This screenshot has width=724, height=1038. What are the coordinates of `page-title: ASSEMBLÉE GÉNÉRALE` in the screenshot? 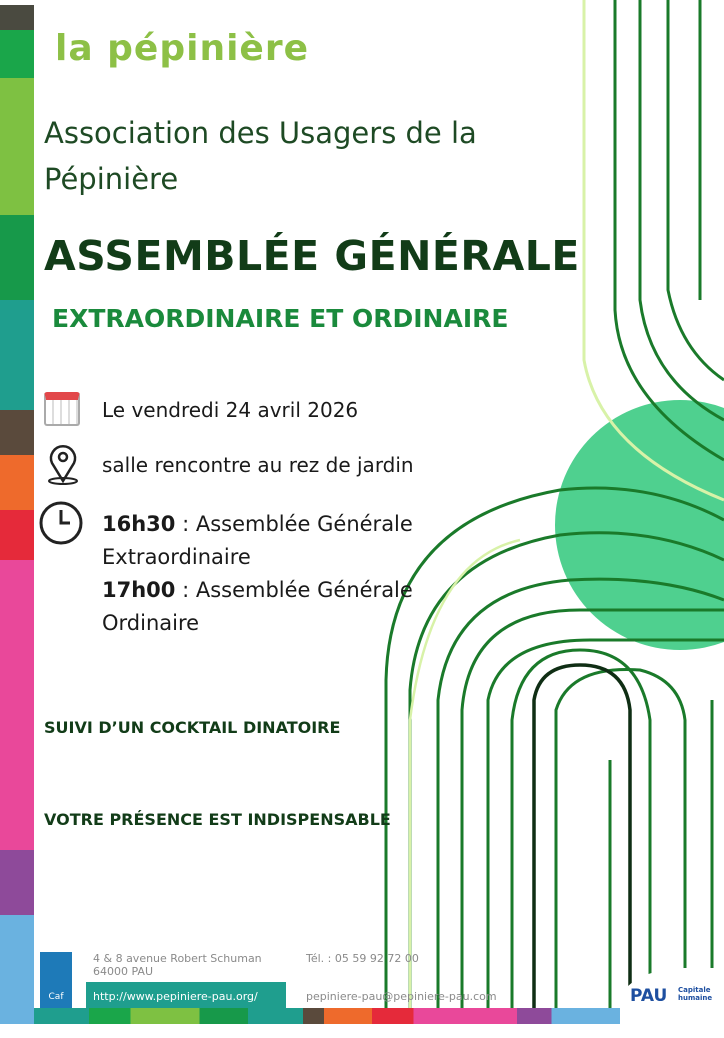 It's located at (312, 256).